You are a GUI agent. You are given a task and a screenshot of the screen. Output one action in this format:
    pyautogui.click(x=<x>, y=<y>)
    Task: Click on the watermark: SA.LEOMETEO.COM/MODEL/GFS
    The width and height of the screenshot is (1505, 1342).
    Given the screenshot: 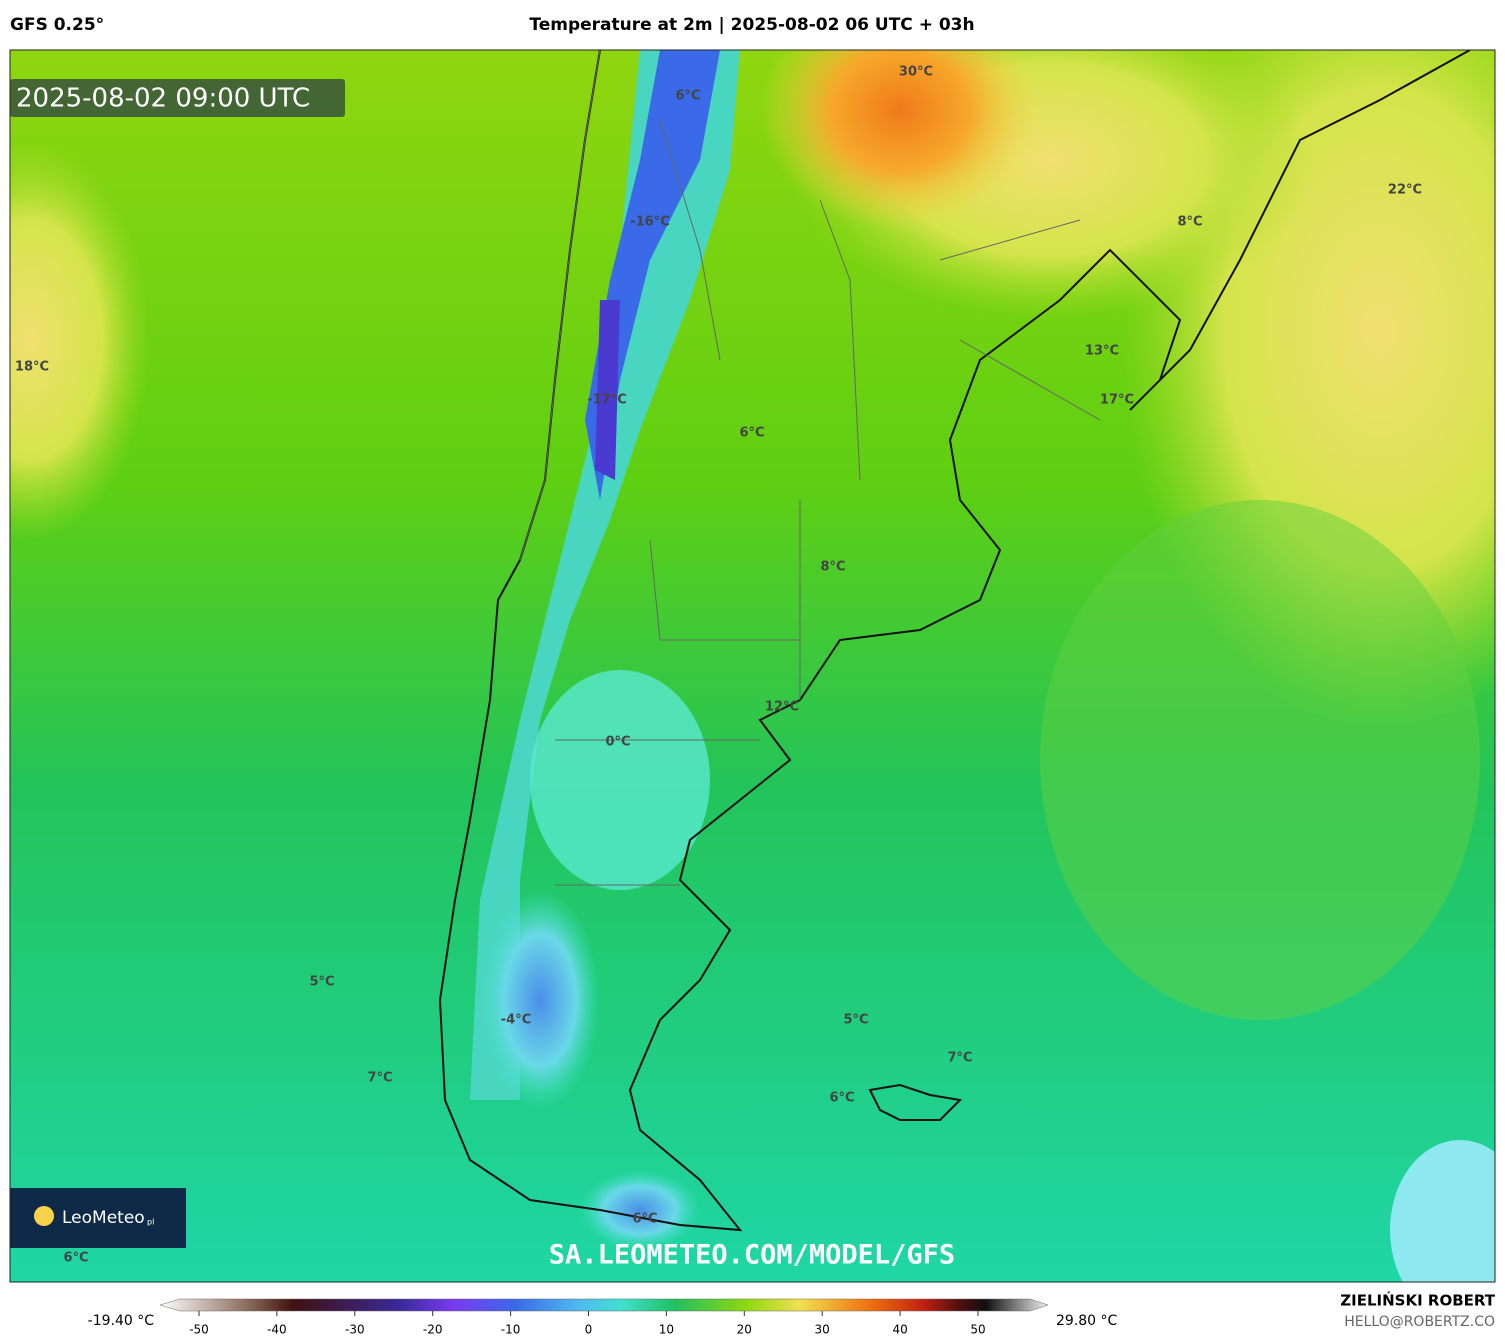 What is the action you would take?
    pyautogui.click(x=752, y=1255)
    